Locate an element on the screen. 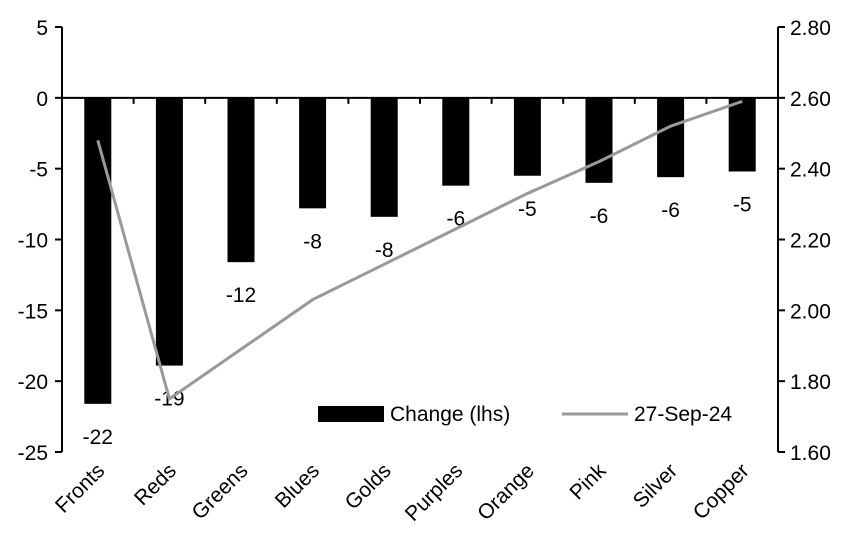 The height and width of the screenshot is (555, 852). right-tick-label: 2.40 is located at coordinates (810, 170).